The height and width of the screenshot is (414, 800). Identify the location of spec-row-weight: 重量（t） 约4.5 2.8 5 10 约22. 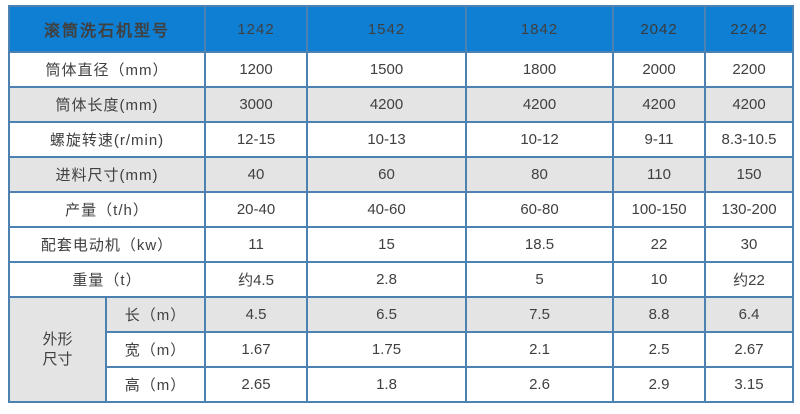
(401, 279).